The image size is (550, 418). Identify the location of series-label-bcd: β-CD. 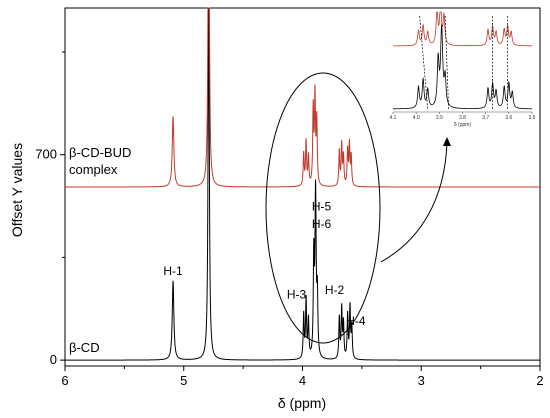
(84, 347).